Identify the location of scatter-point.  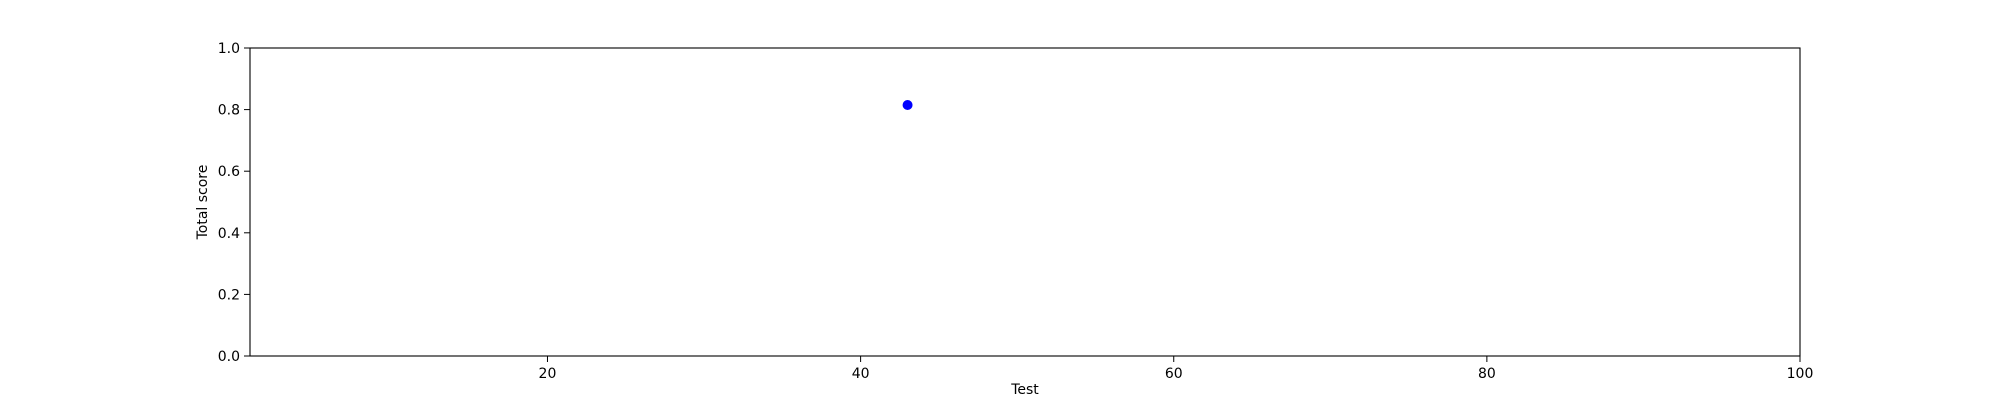
(907, 104).